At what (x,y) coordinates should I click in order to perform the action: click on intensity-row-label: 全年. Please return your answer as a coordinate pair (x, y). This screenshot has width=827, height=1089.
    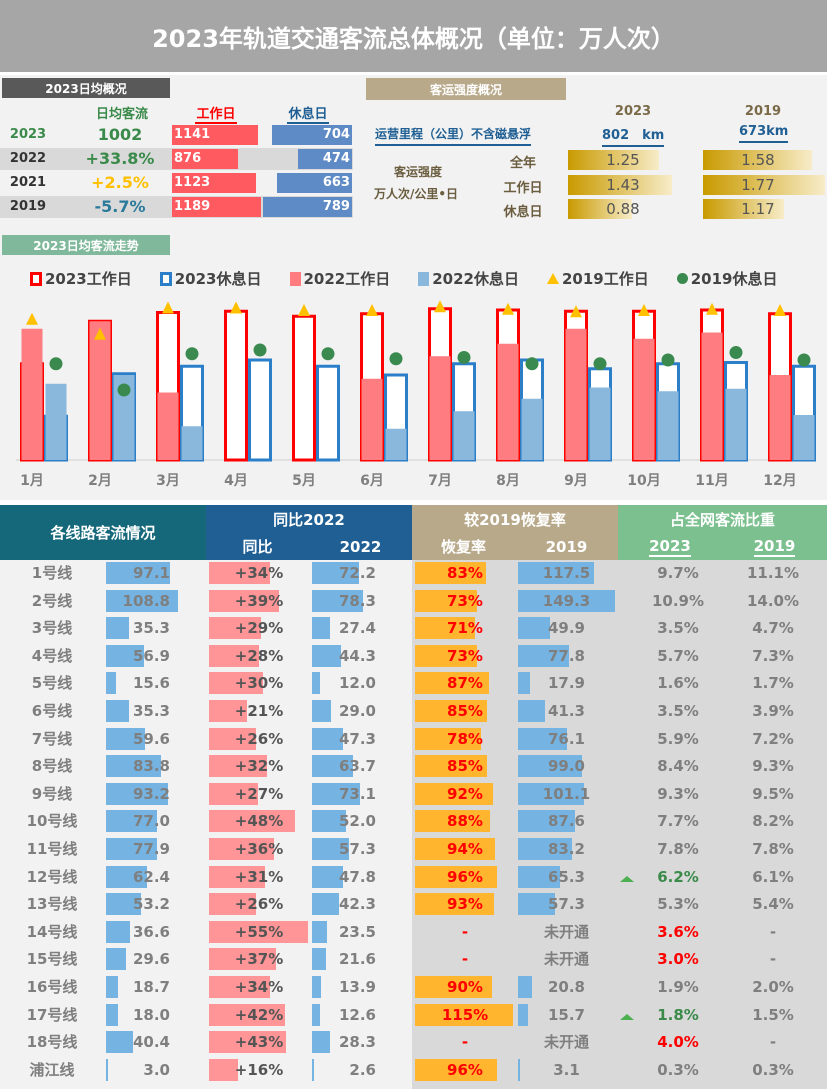
    Looking at the image, I should click on (522, 163).